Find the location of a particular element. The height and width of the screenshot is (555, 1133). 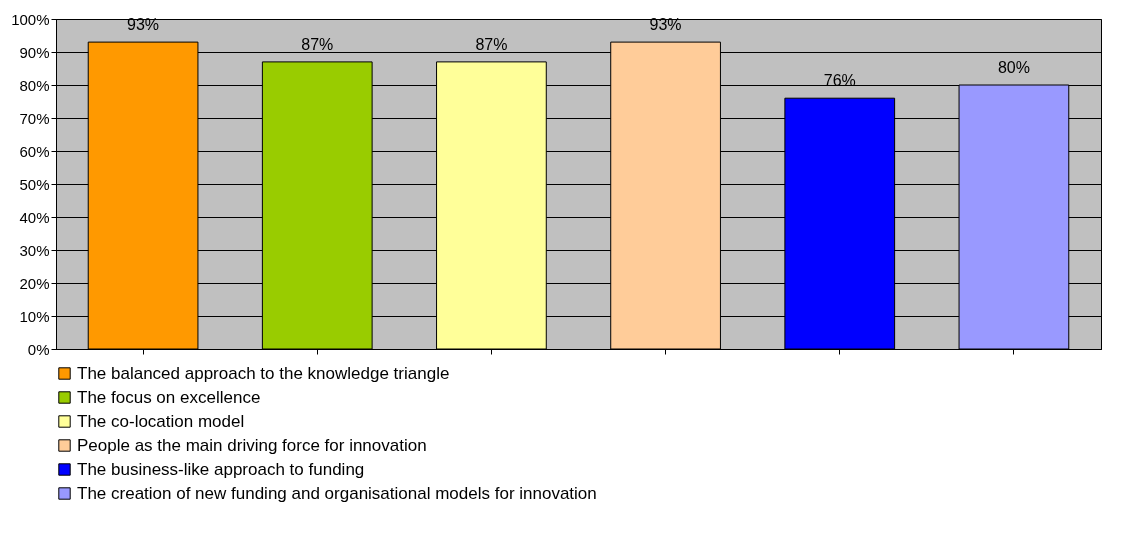

legend-label: The focus on excellence is located at coordinates (169, 397).